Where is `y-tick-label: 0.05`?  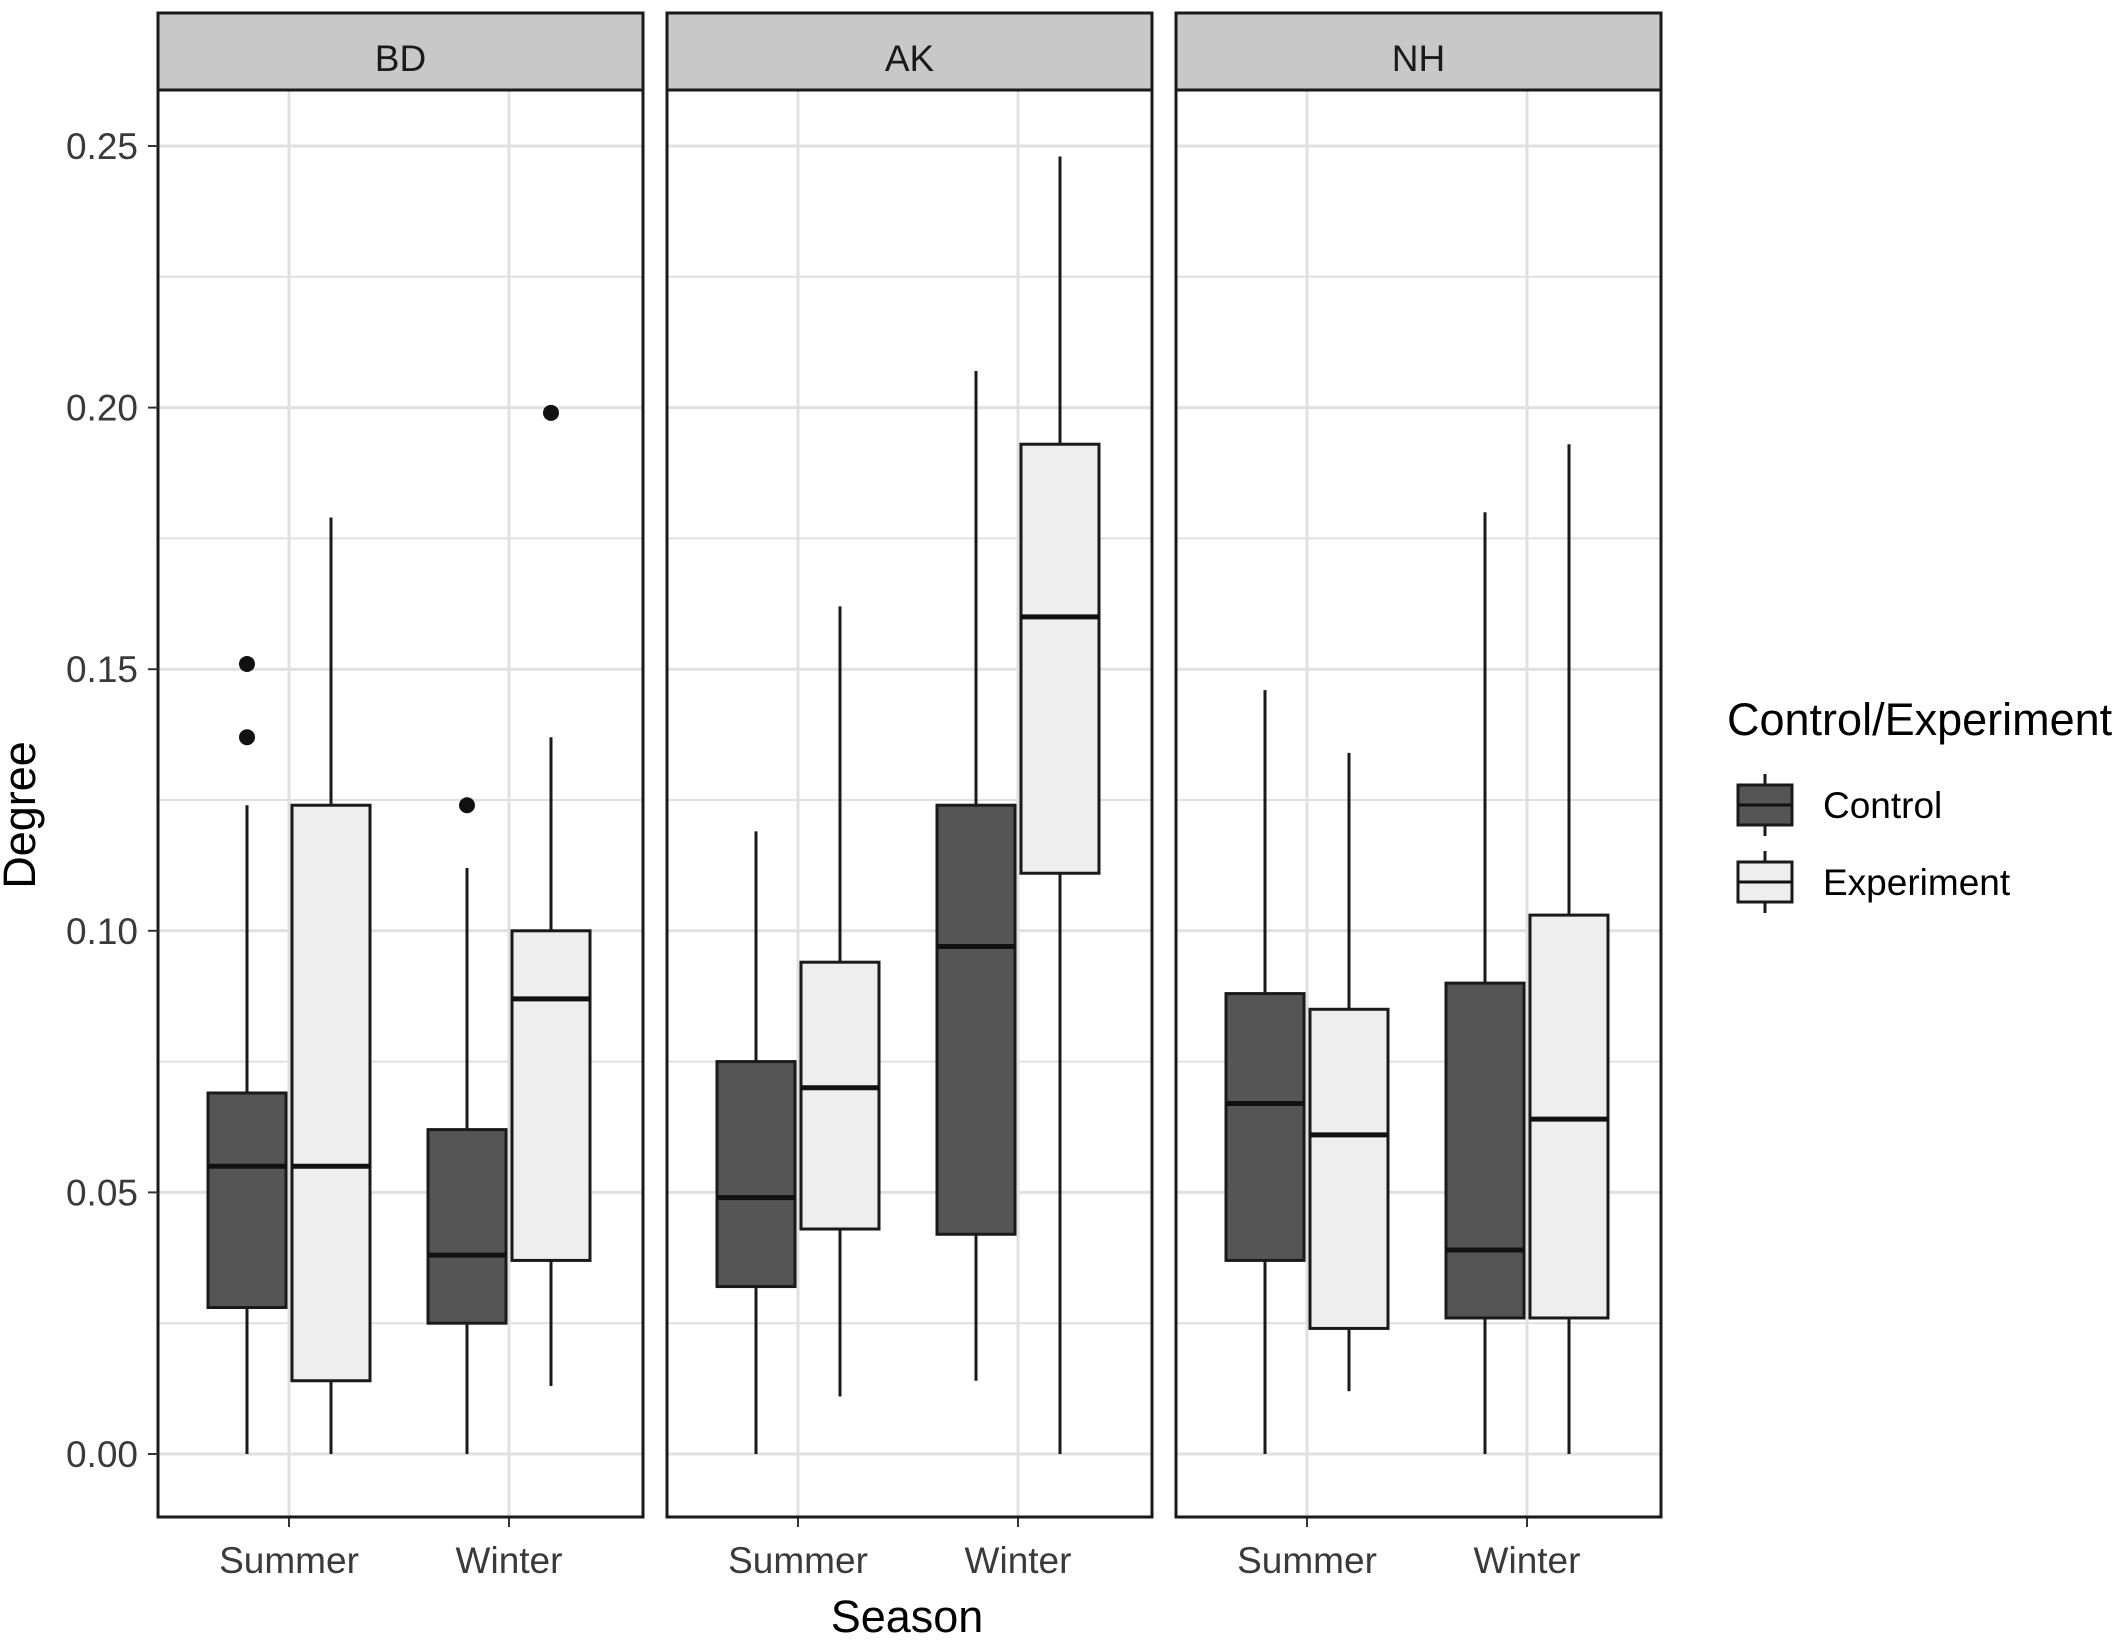 y-tick-label: 0.05 is located at coordinates (102, 1192).